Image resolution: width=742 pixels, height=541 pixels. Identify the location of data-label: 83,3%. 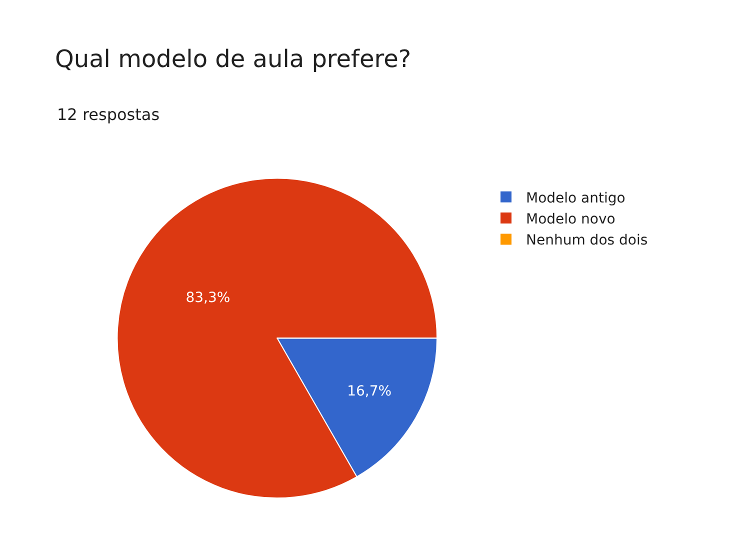
(208, 298).